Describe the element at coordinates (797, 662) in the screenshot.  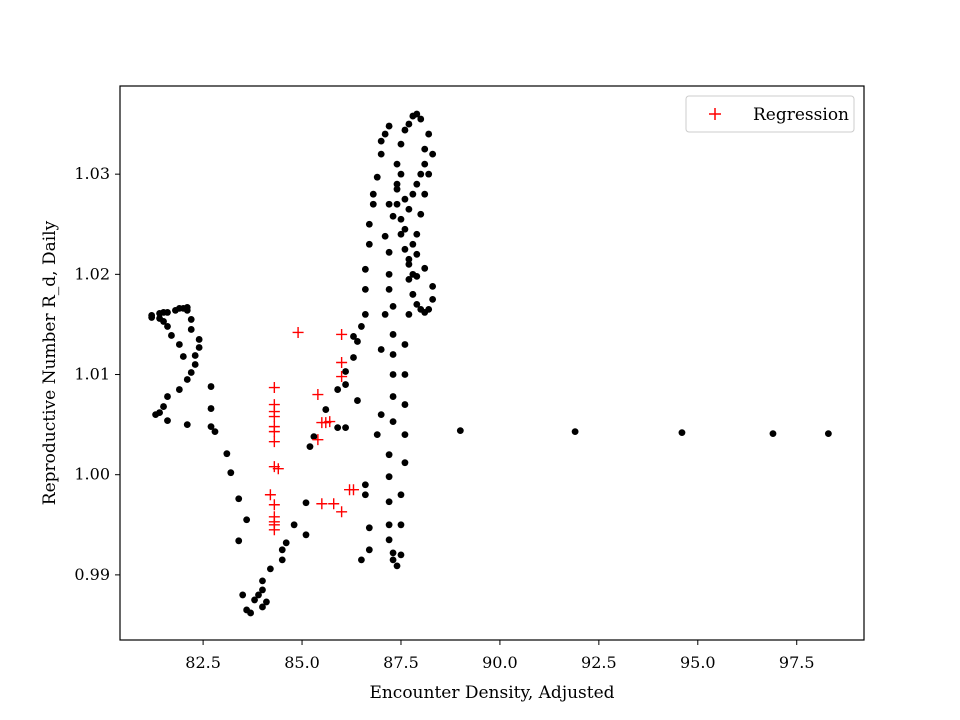
I see `x-tick-label: 97.5` at that location.